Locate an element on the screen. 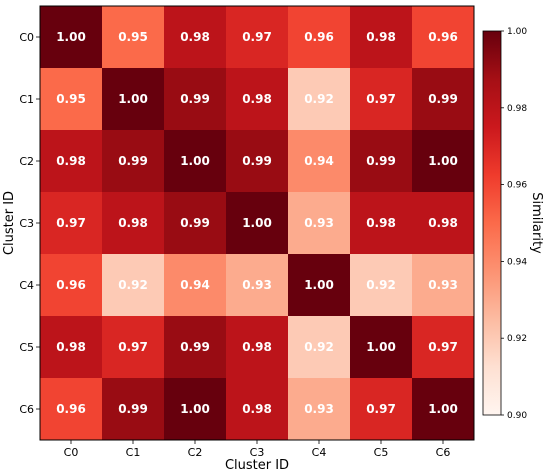 The image size is (550, 475). heatmap-cell-C3-C3 is located at coordinates (257, 223).